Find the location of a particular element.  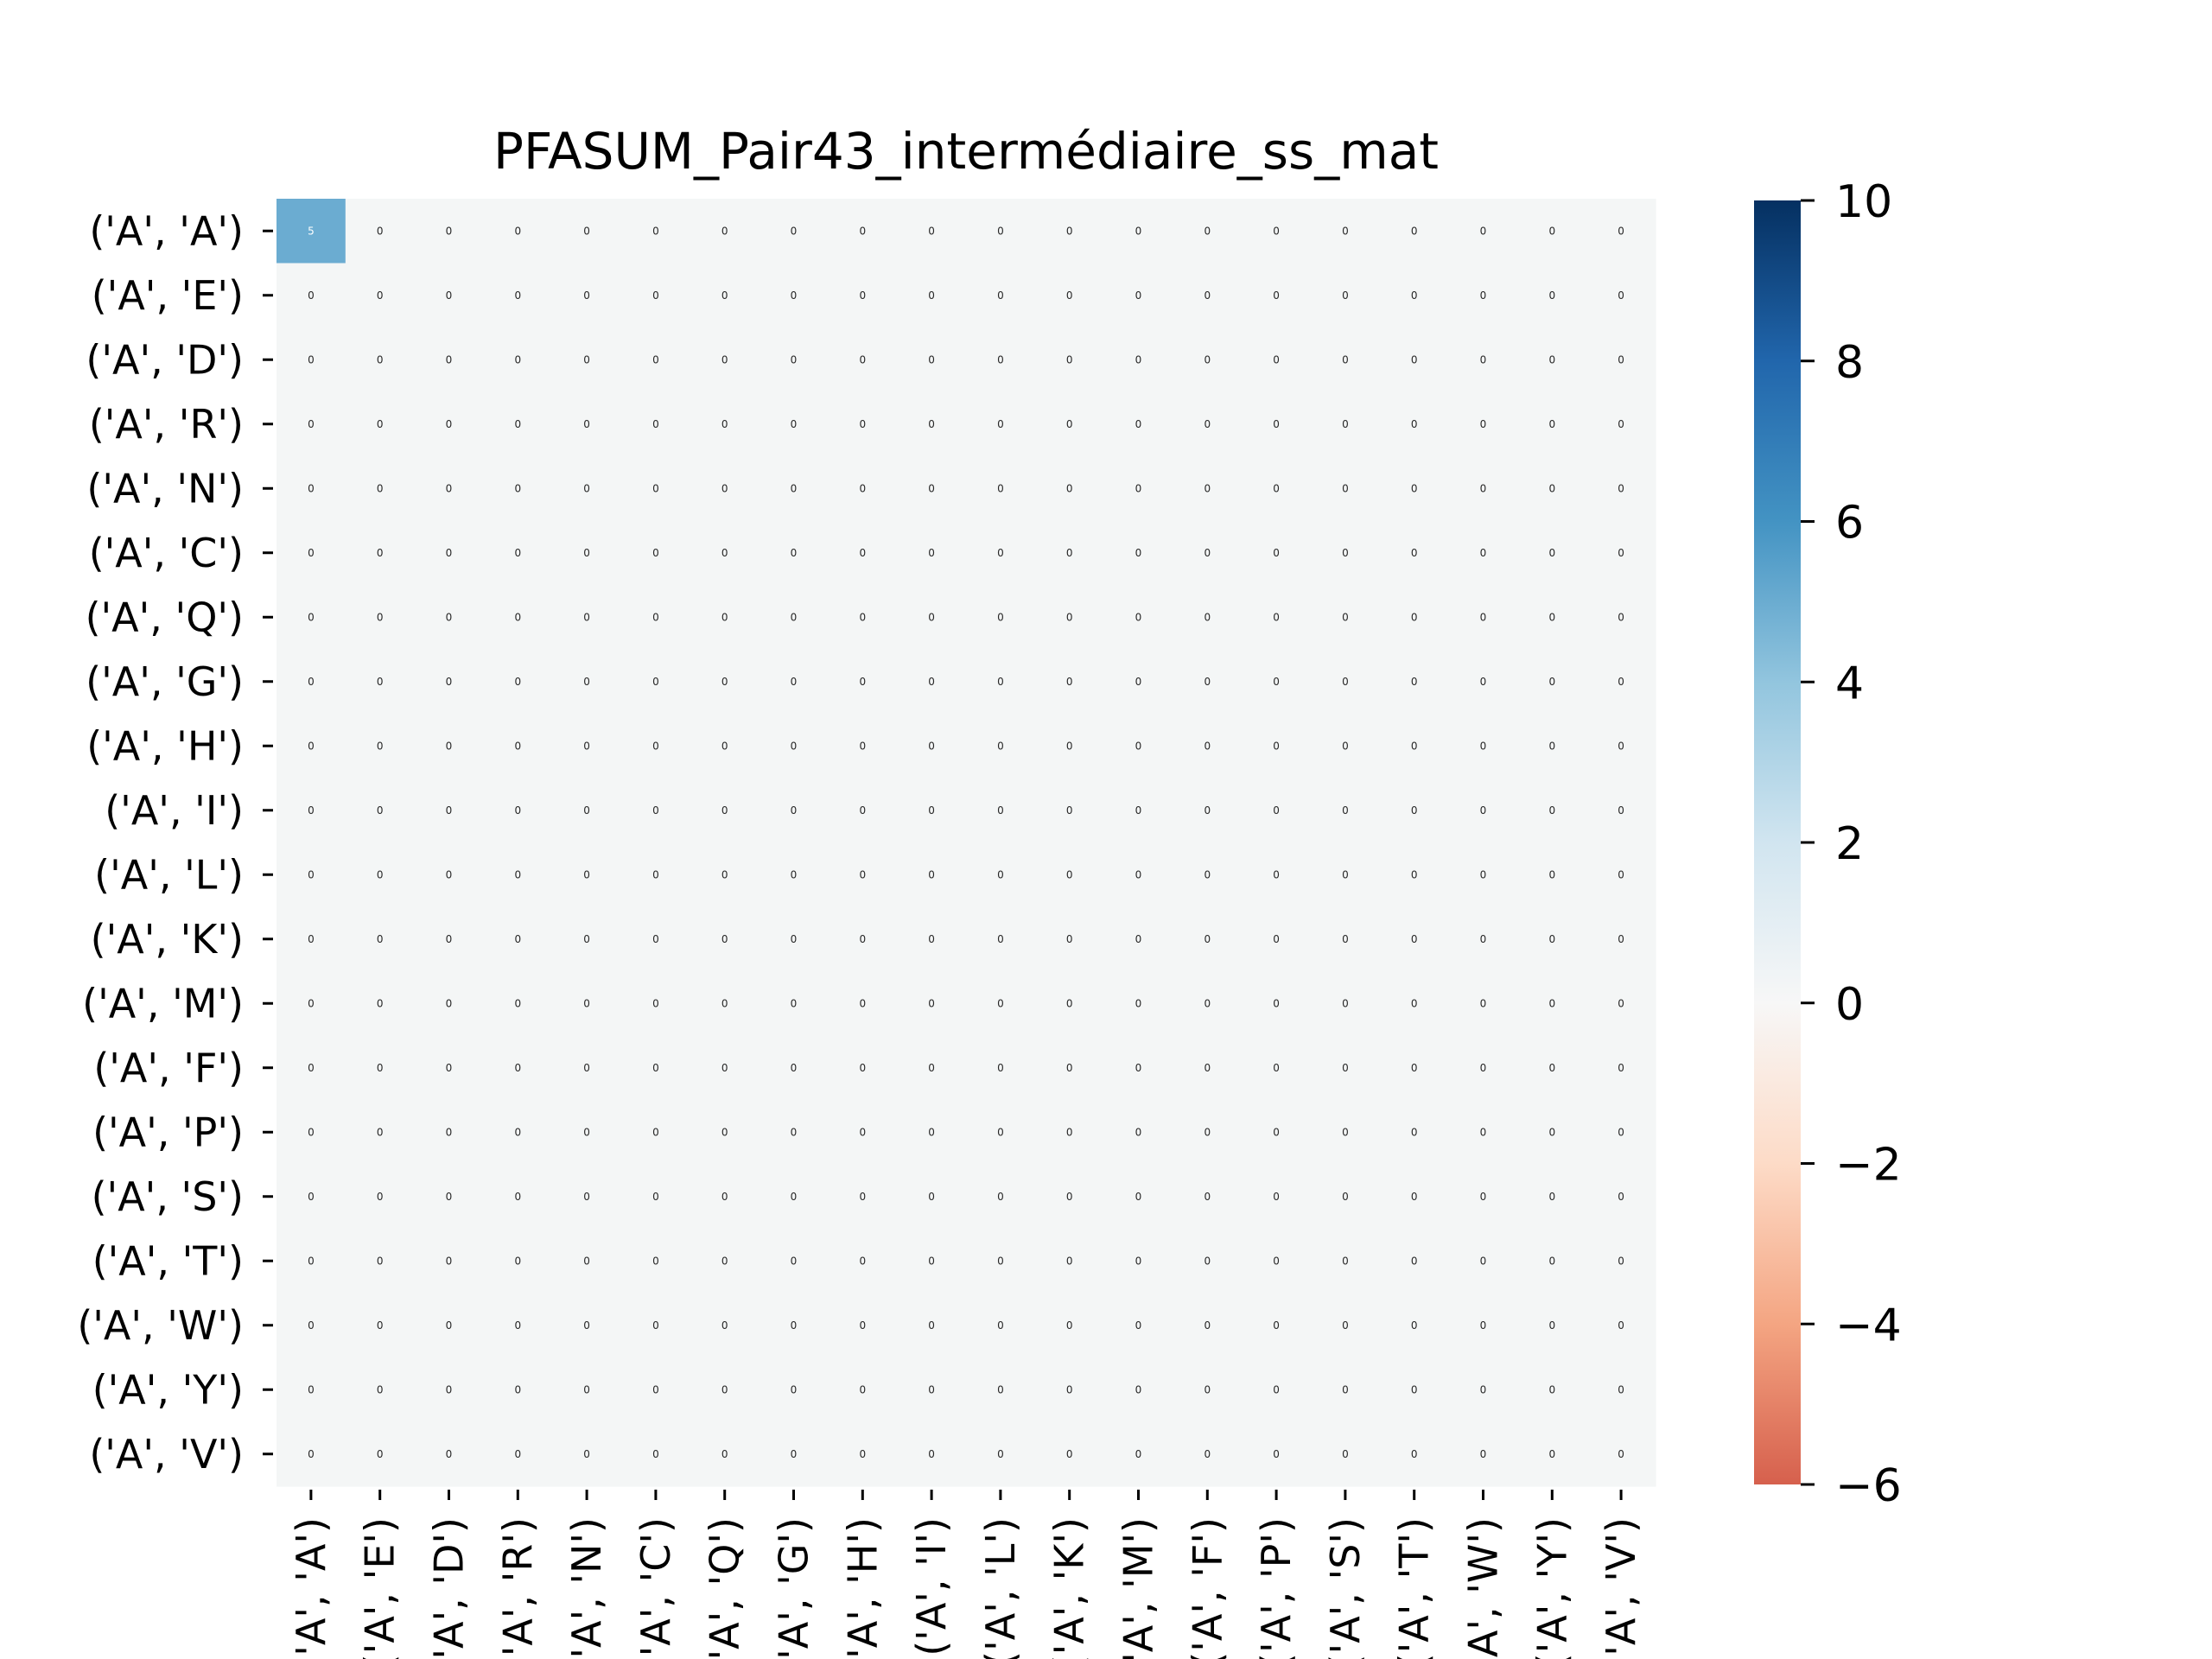

row-label: ('A', 'S') is located at coordinates (168, 1196).